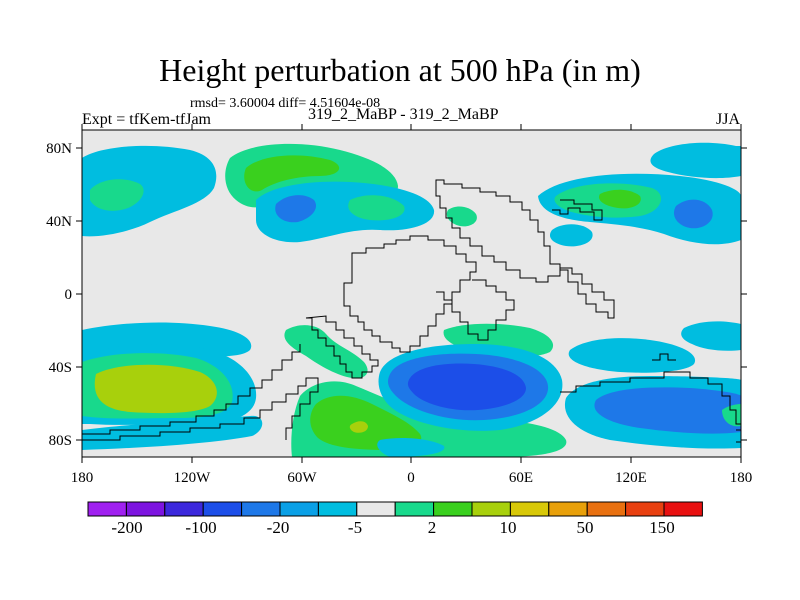 Image resolution: width=800 pixels, height=600 pixels. Describe the element at coordinates (376, 208) in the screenshot. I see `contour-nh-mid-green` at that location.